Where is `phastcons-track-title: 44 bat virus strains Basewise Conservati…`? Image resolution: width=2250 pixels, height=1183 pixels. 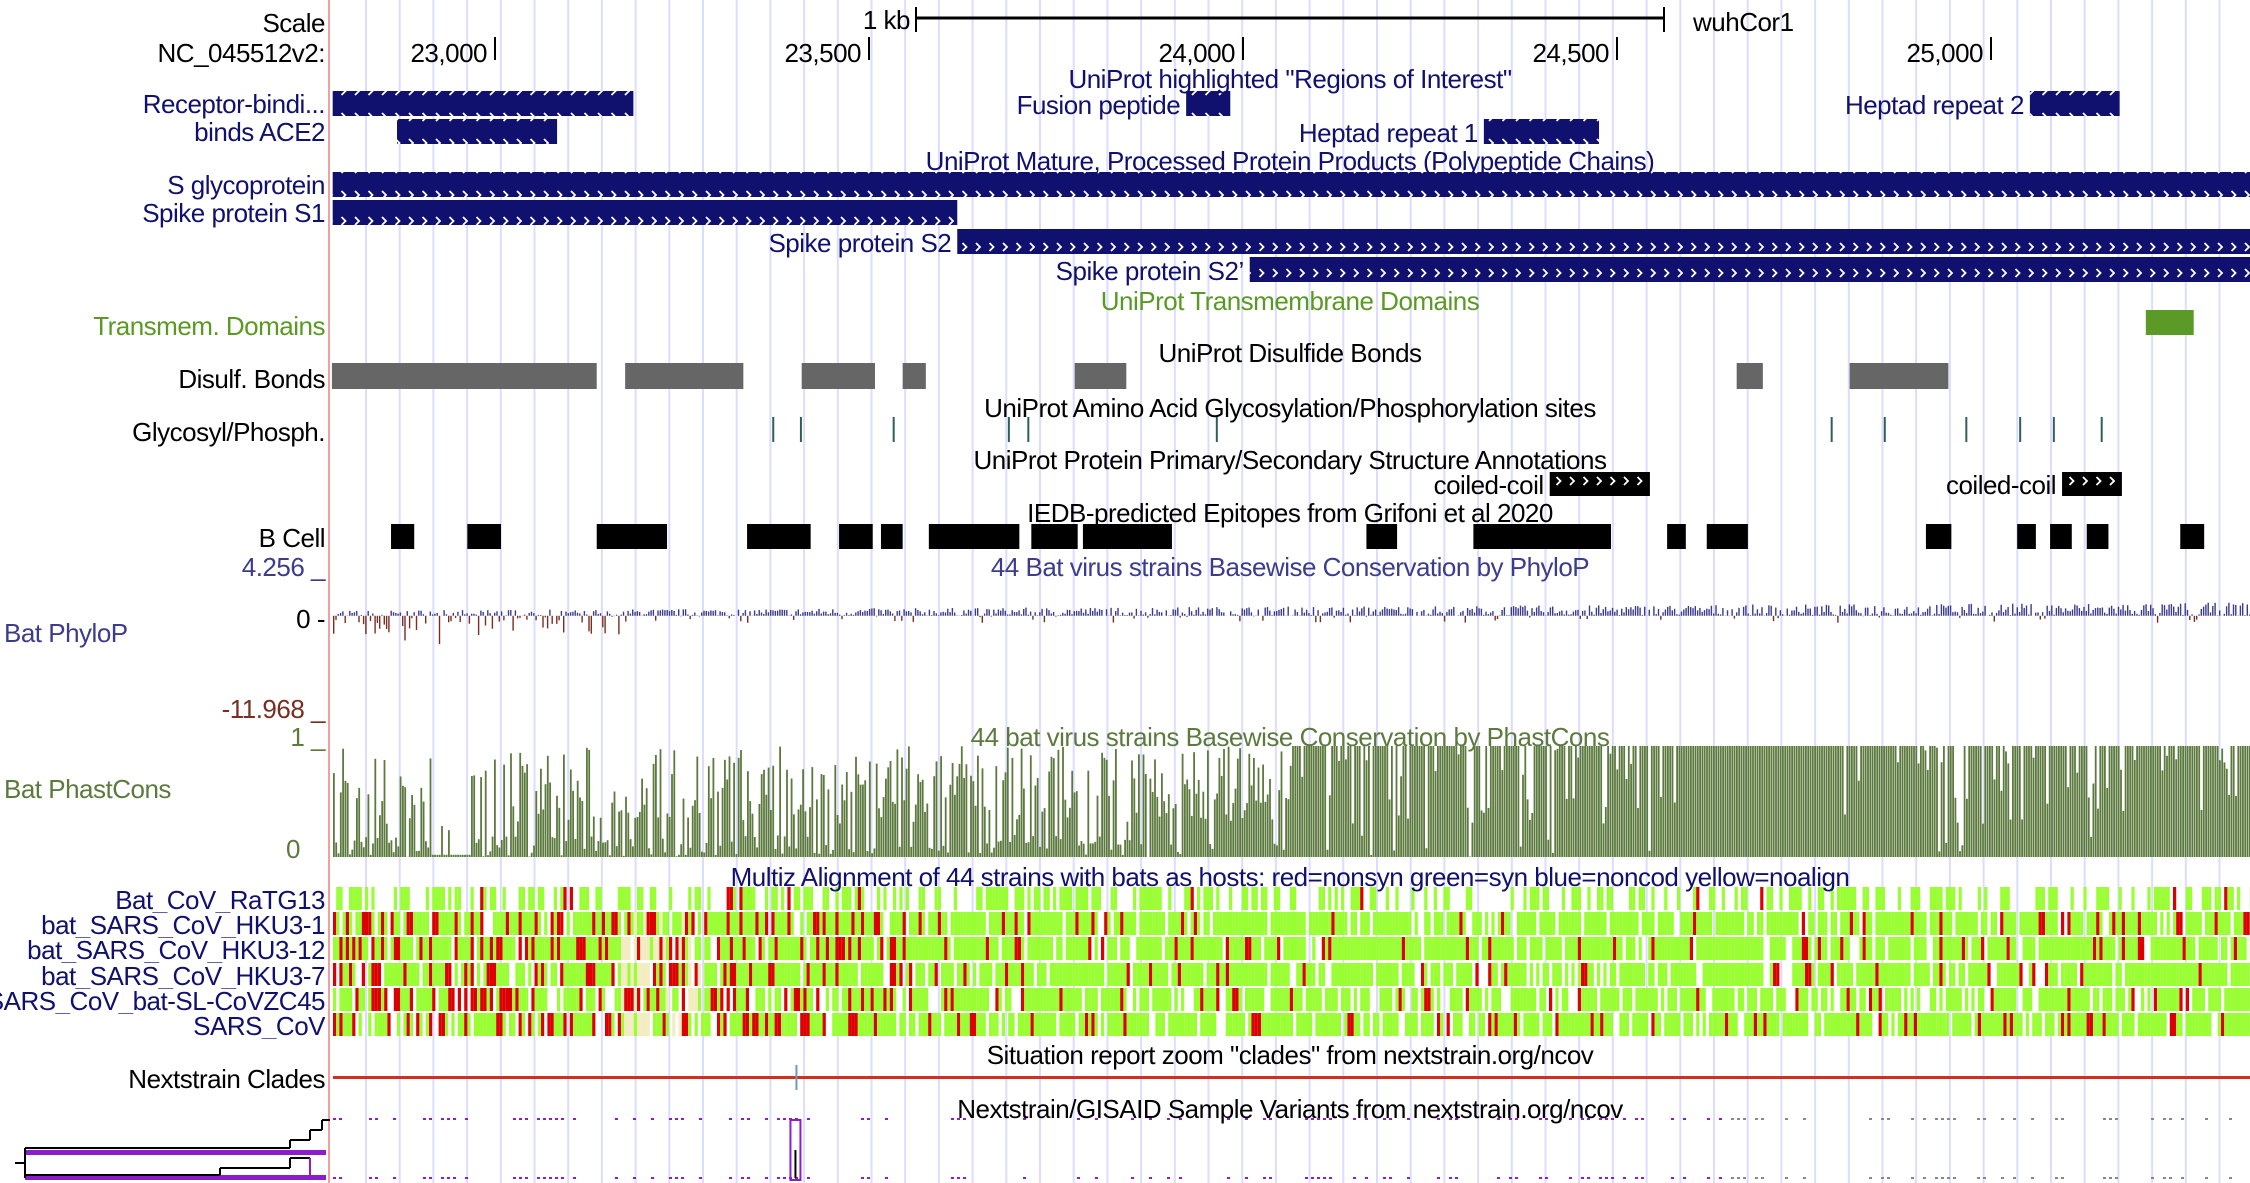
phastcons-track-title: 44 bat virus strains Basewise Conservati… is located at coordinates (1290, 737).